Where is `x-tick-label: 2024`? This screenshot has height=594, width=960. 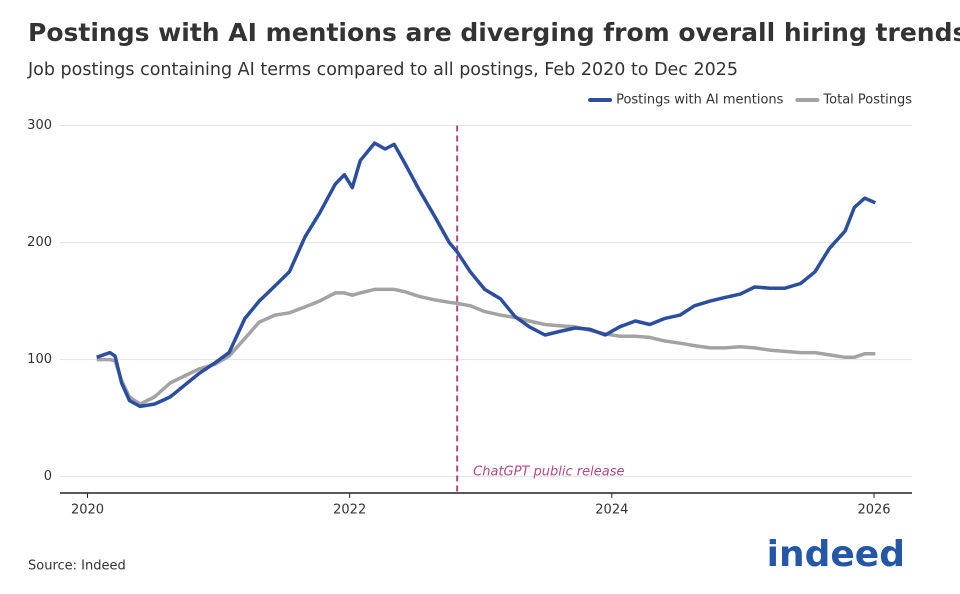 x-tick-label: 2024 is located at coordinates (611, 510).